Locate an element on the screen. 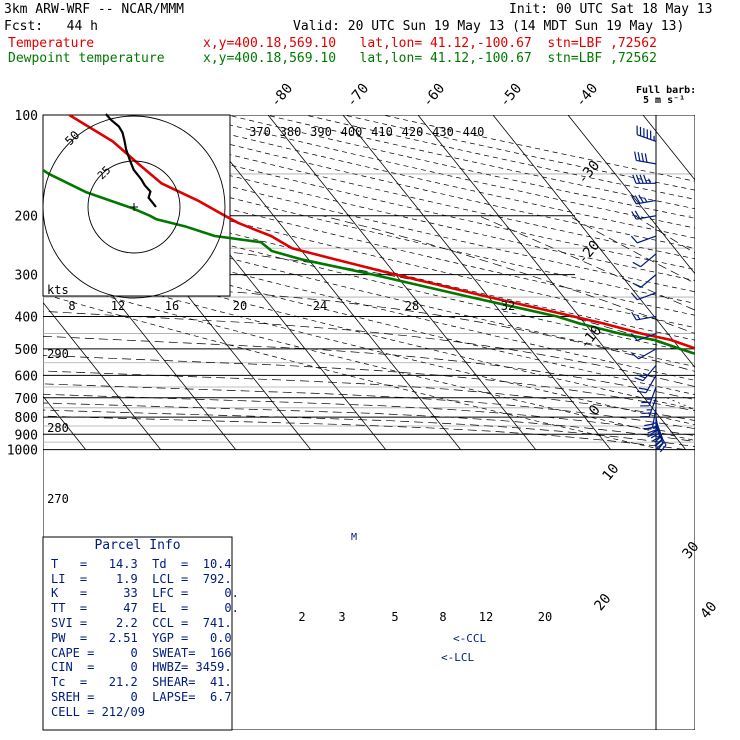 The width and height of the screenshot is (740, 740). pressure-tick-label: 300 is located at coordinates (26, 276).